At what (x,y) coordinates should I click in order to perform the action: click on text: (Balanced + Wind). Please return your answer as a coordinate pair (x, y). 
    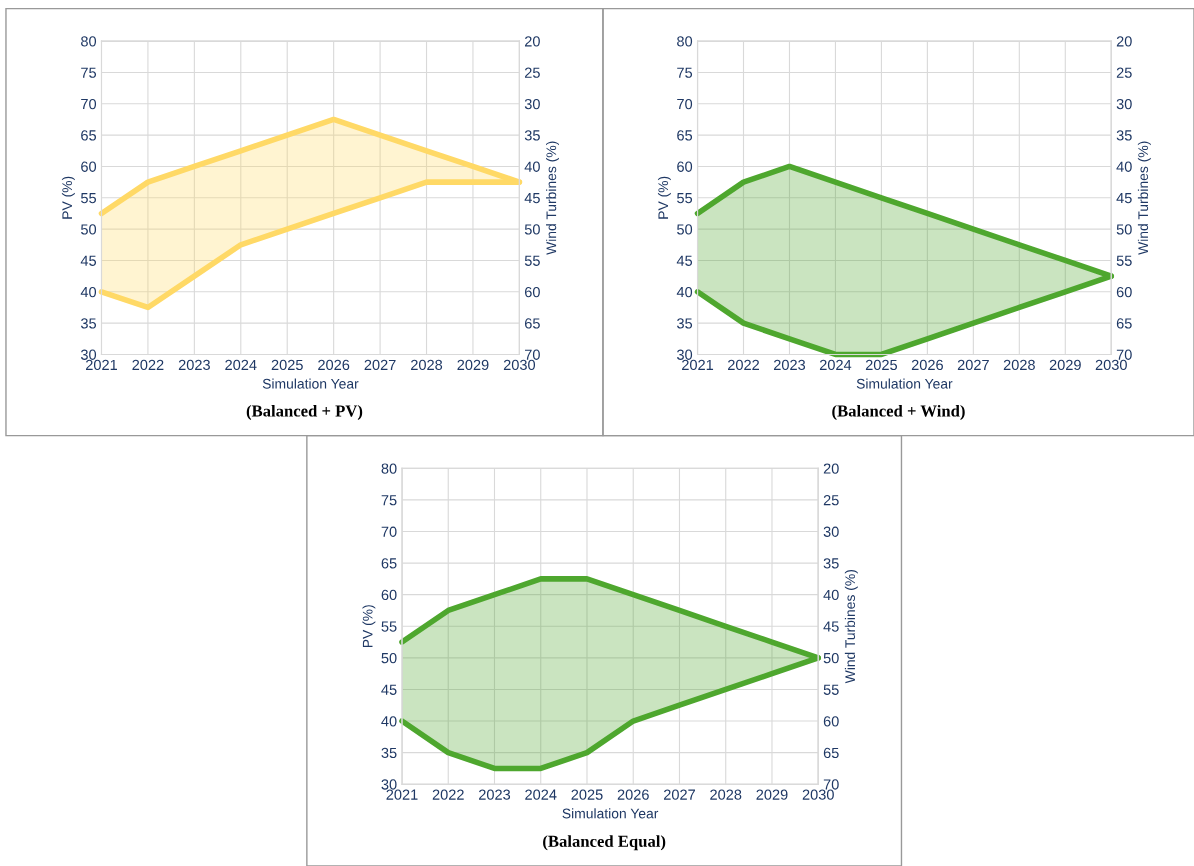
    Looking at the image, I should click on (898, 412).